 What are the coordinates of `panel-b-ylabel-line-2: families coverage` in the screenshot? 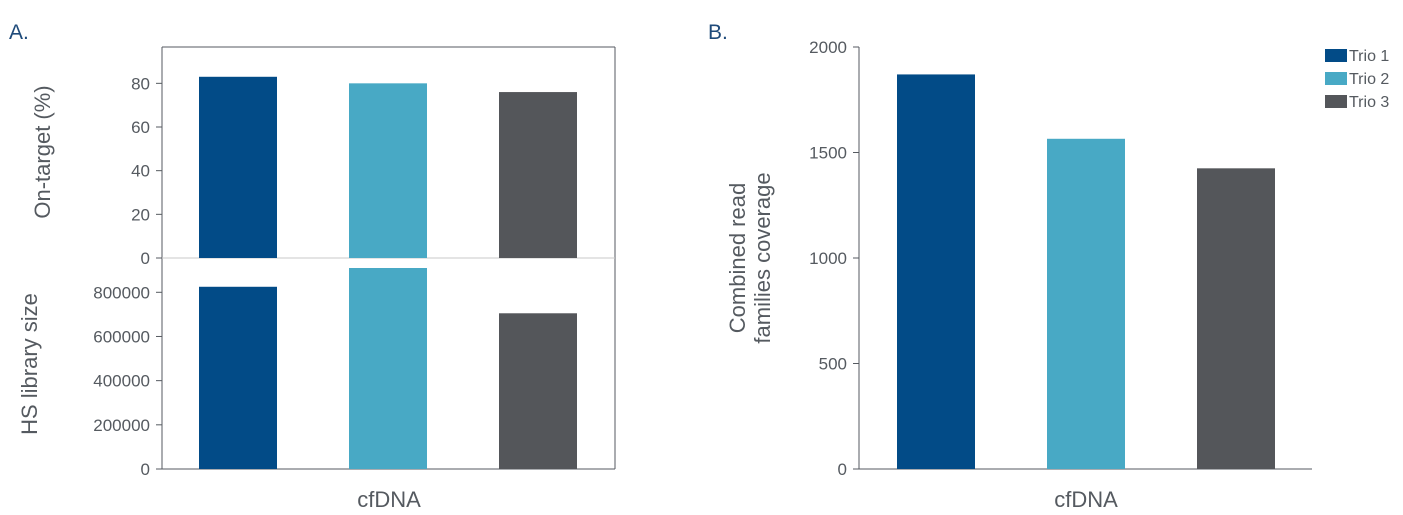 It's located at (762, 257).